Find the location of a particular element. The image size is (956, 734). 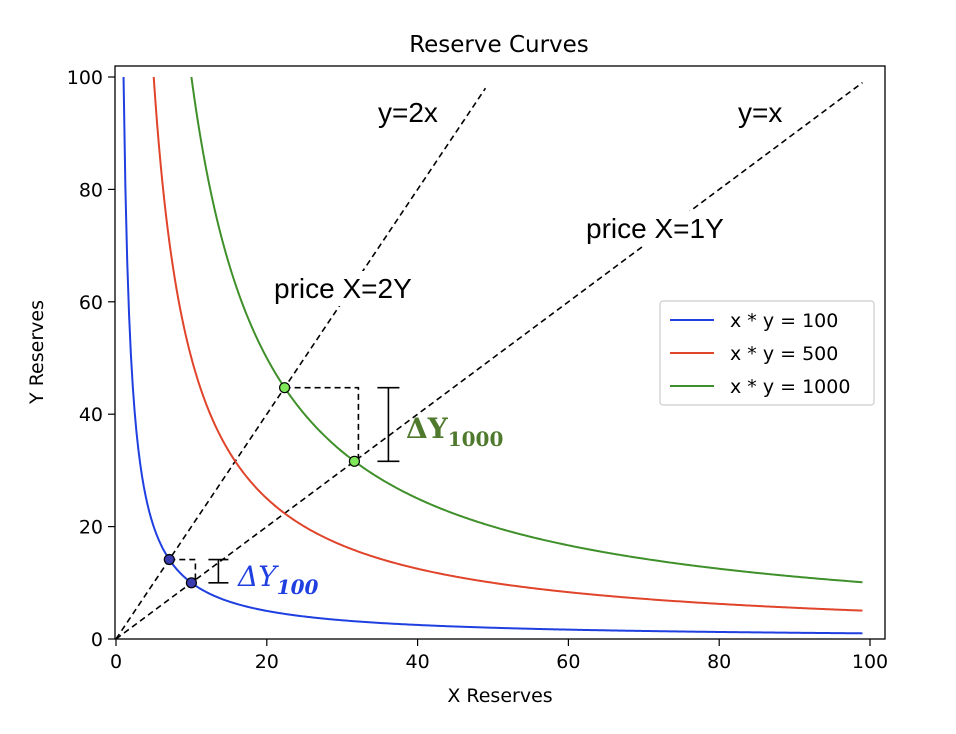

annotation-0: y=2x is located at coordinates (408, 112).